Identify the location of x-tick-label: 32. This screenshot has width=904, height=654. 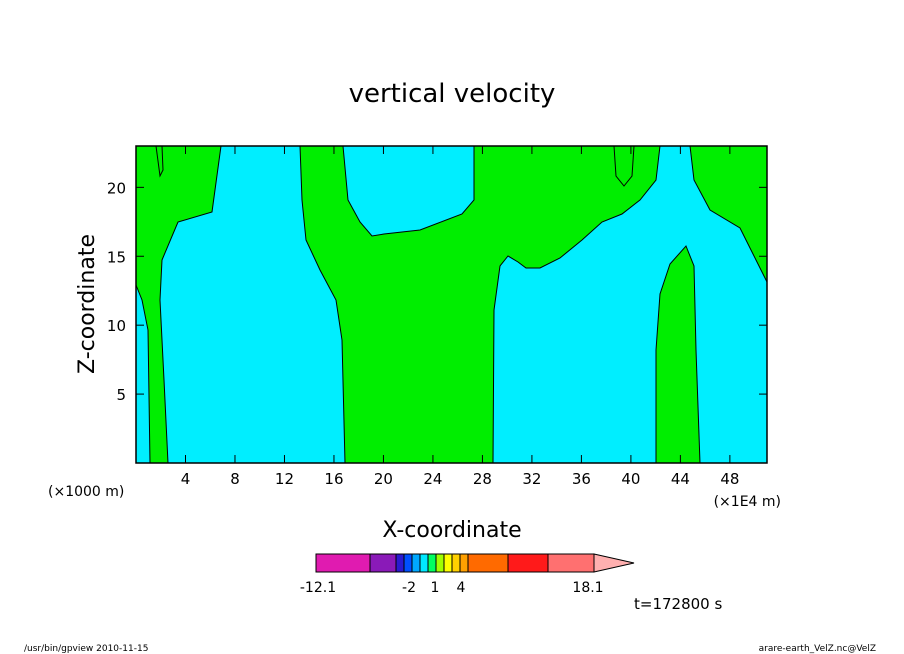
(531, 479).